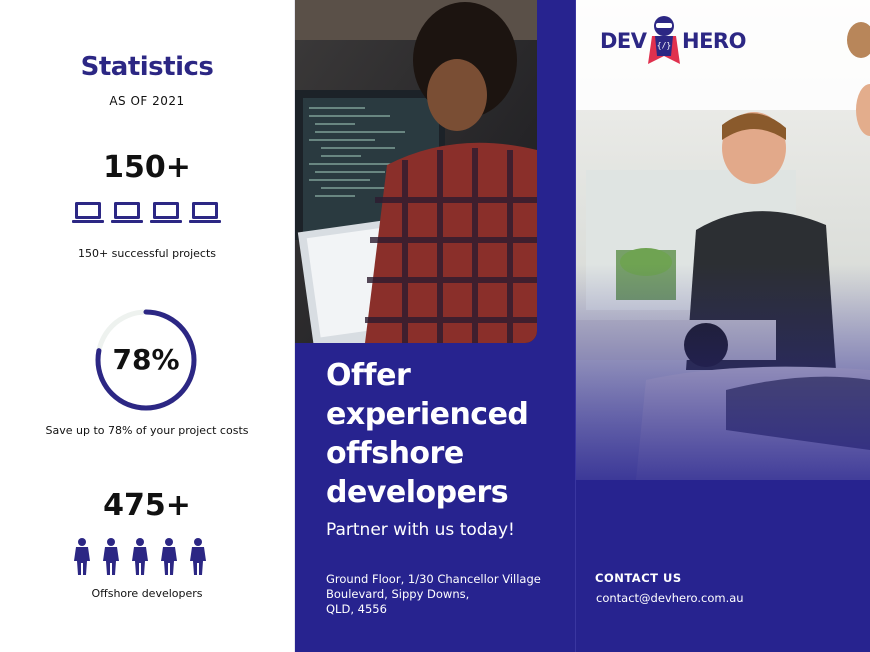  Describe the element at coordinates (147, 101) in the screenshot. I see `statistics-subtitle: AS OF 2021` at that location.